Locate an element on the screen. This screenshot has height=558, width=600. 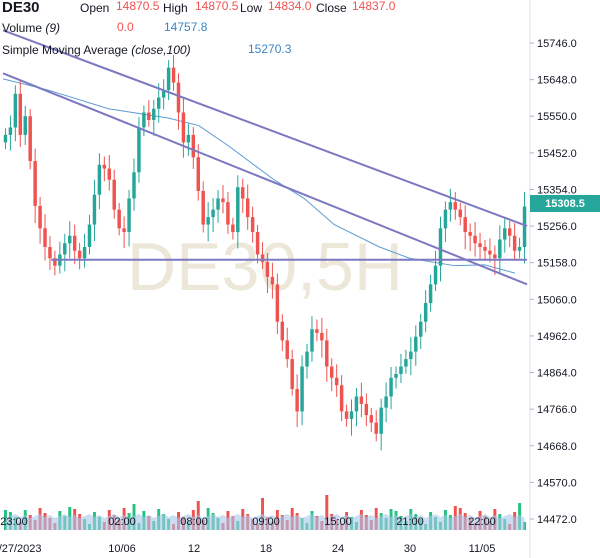
volume-indicator-label: Volume (9) is located at coordinates (31, 28).